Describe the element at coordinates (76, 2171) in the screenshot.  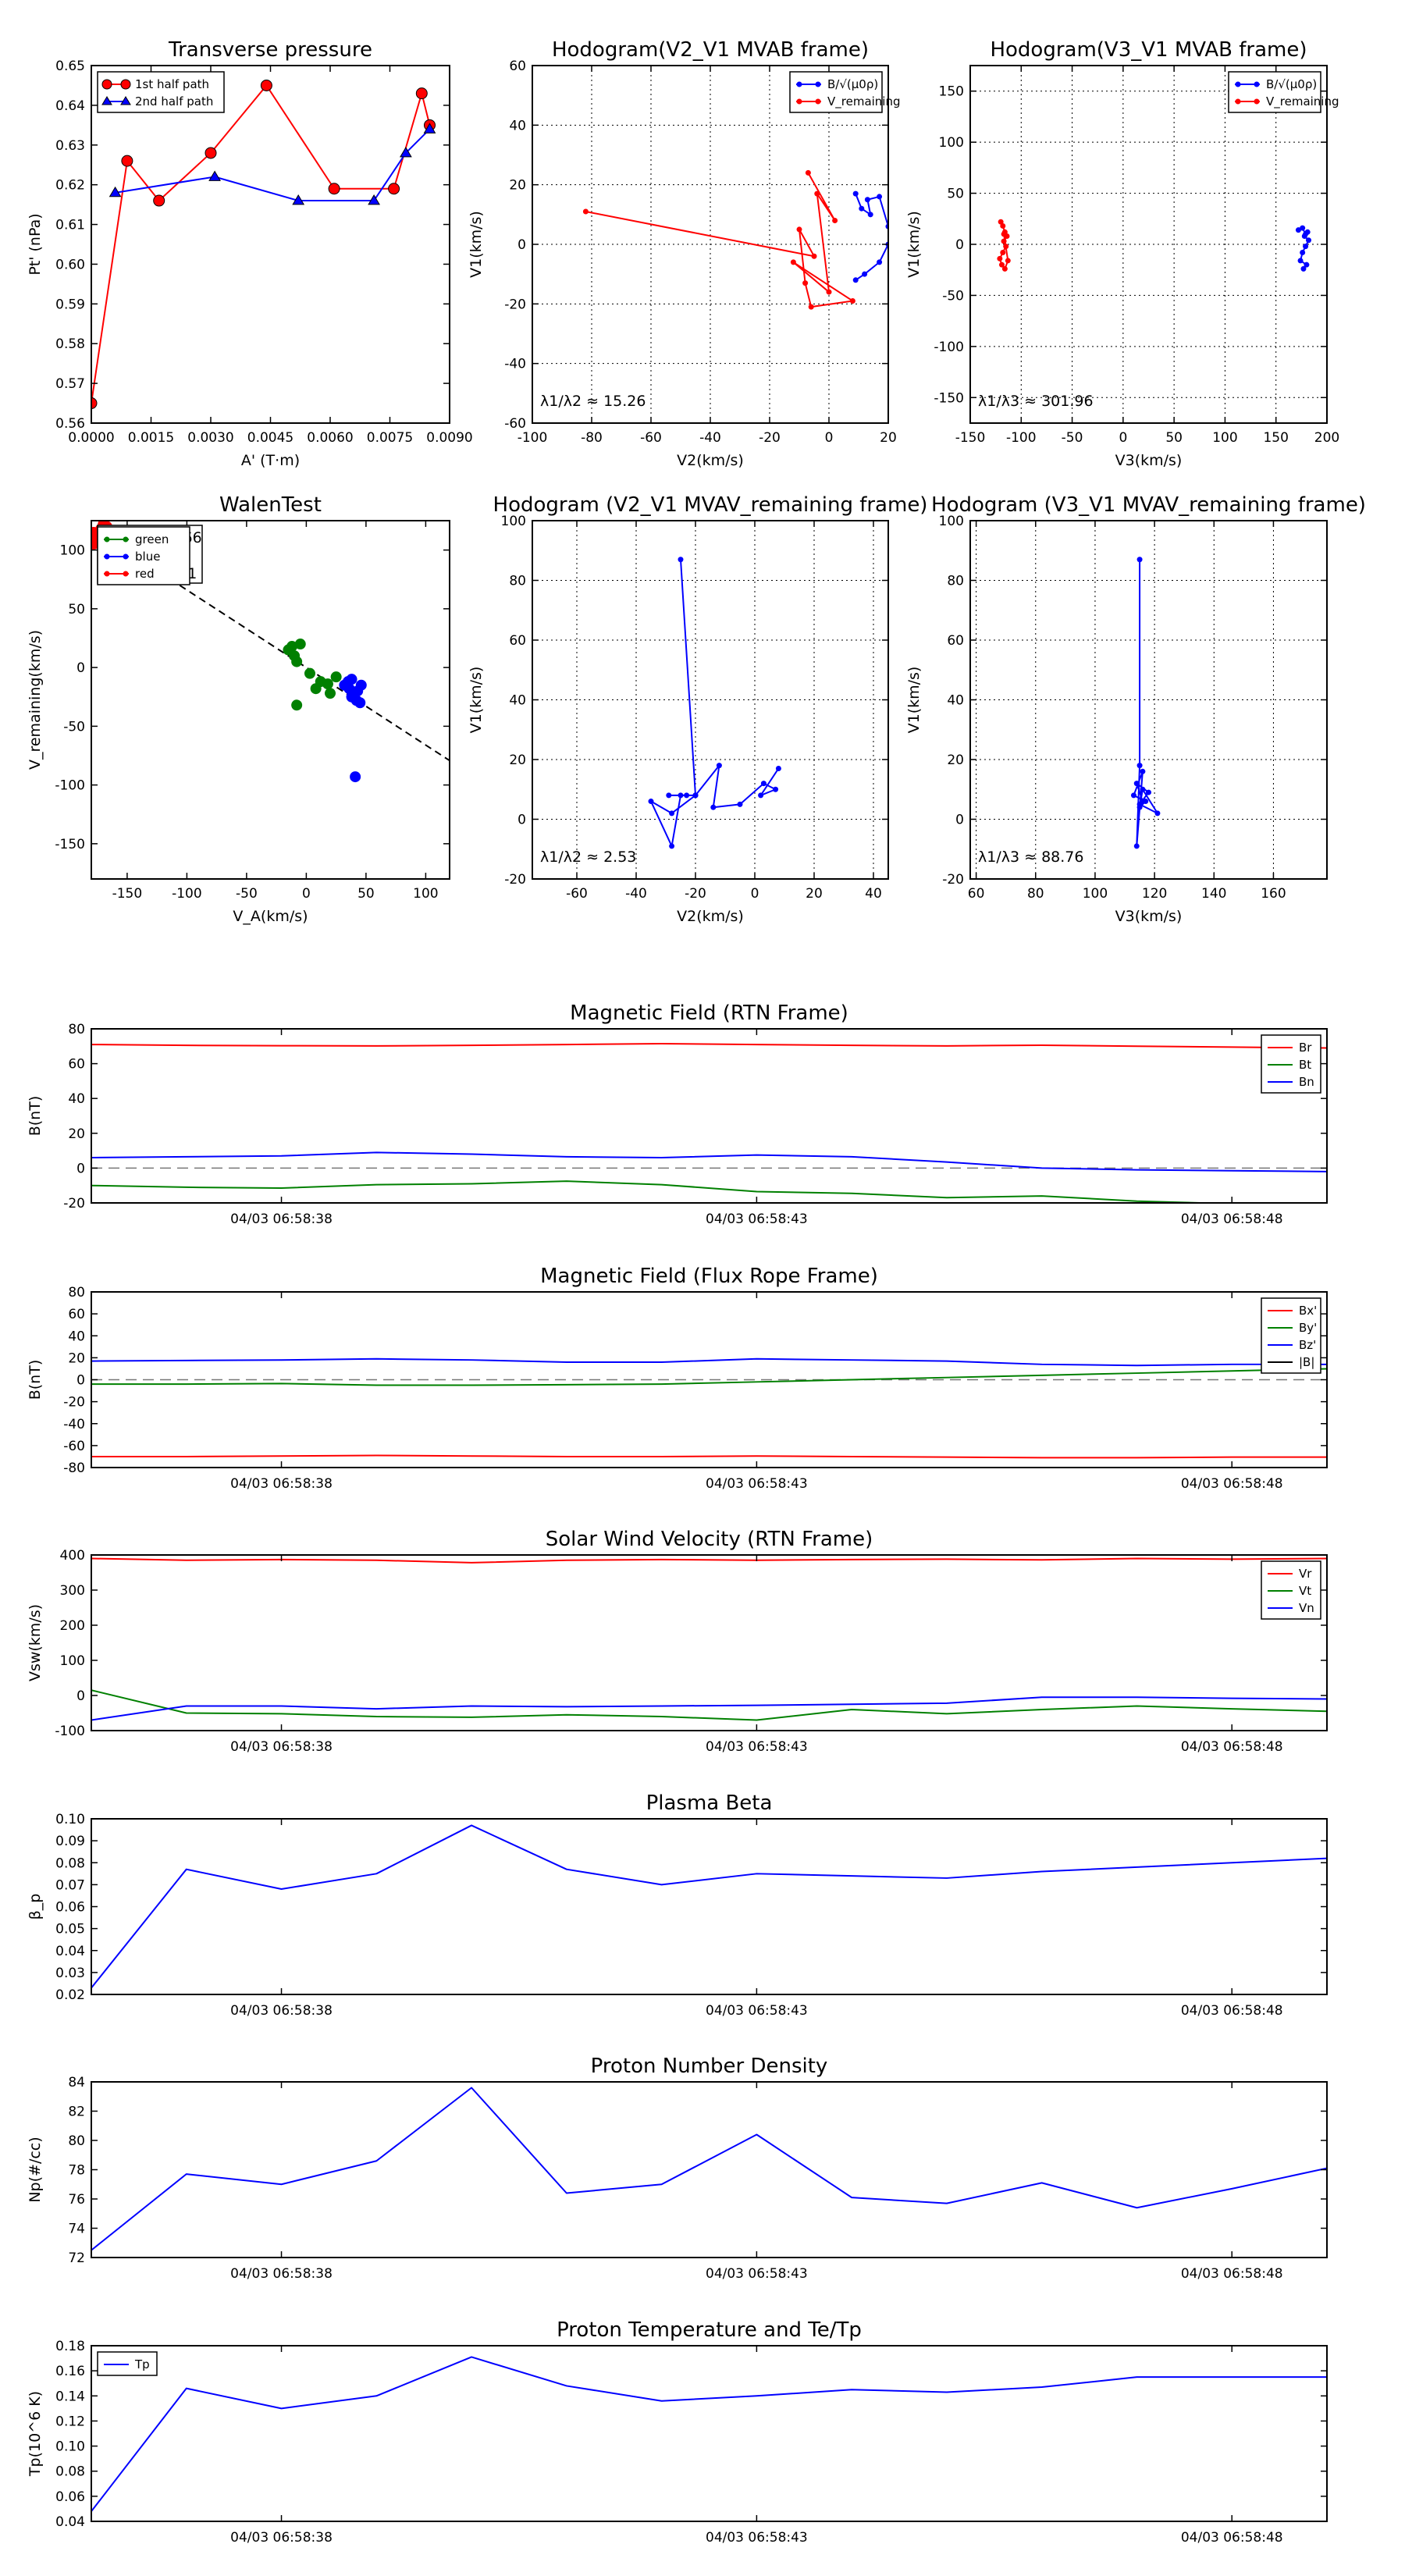
I see `y-tick-label: 78` at that location.